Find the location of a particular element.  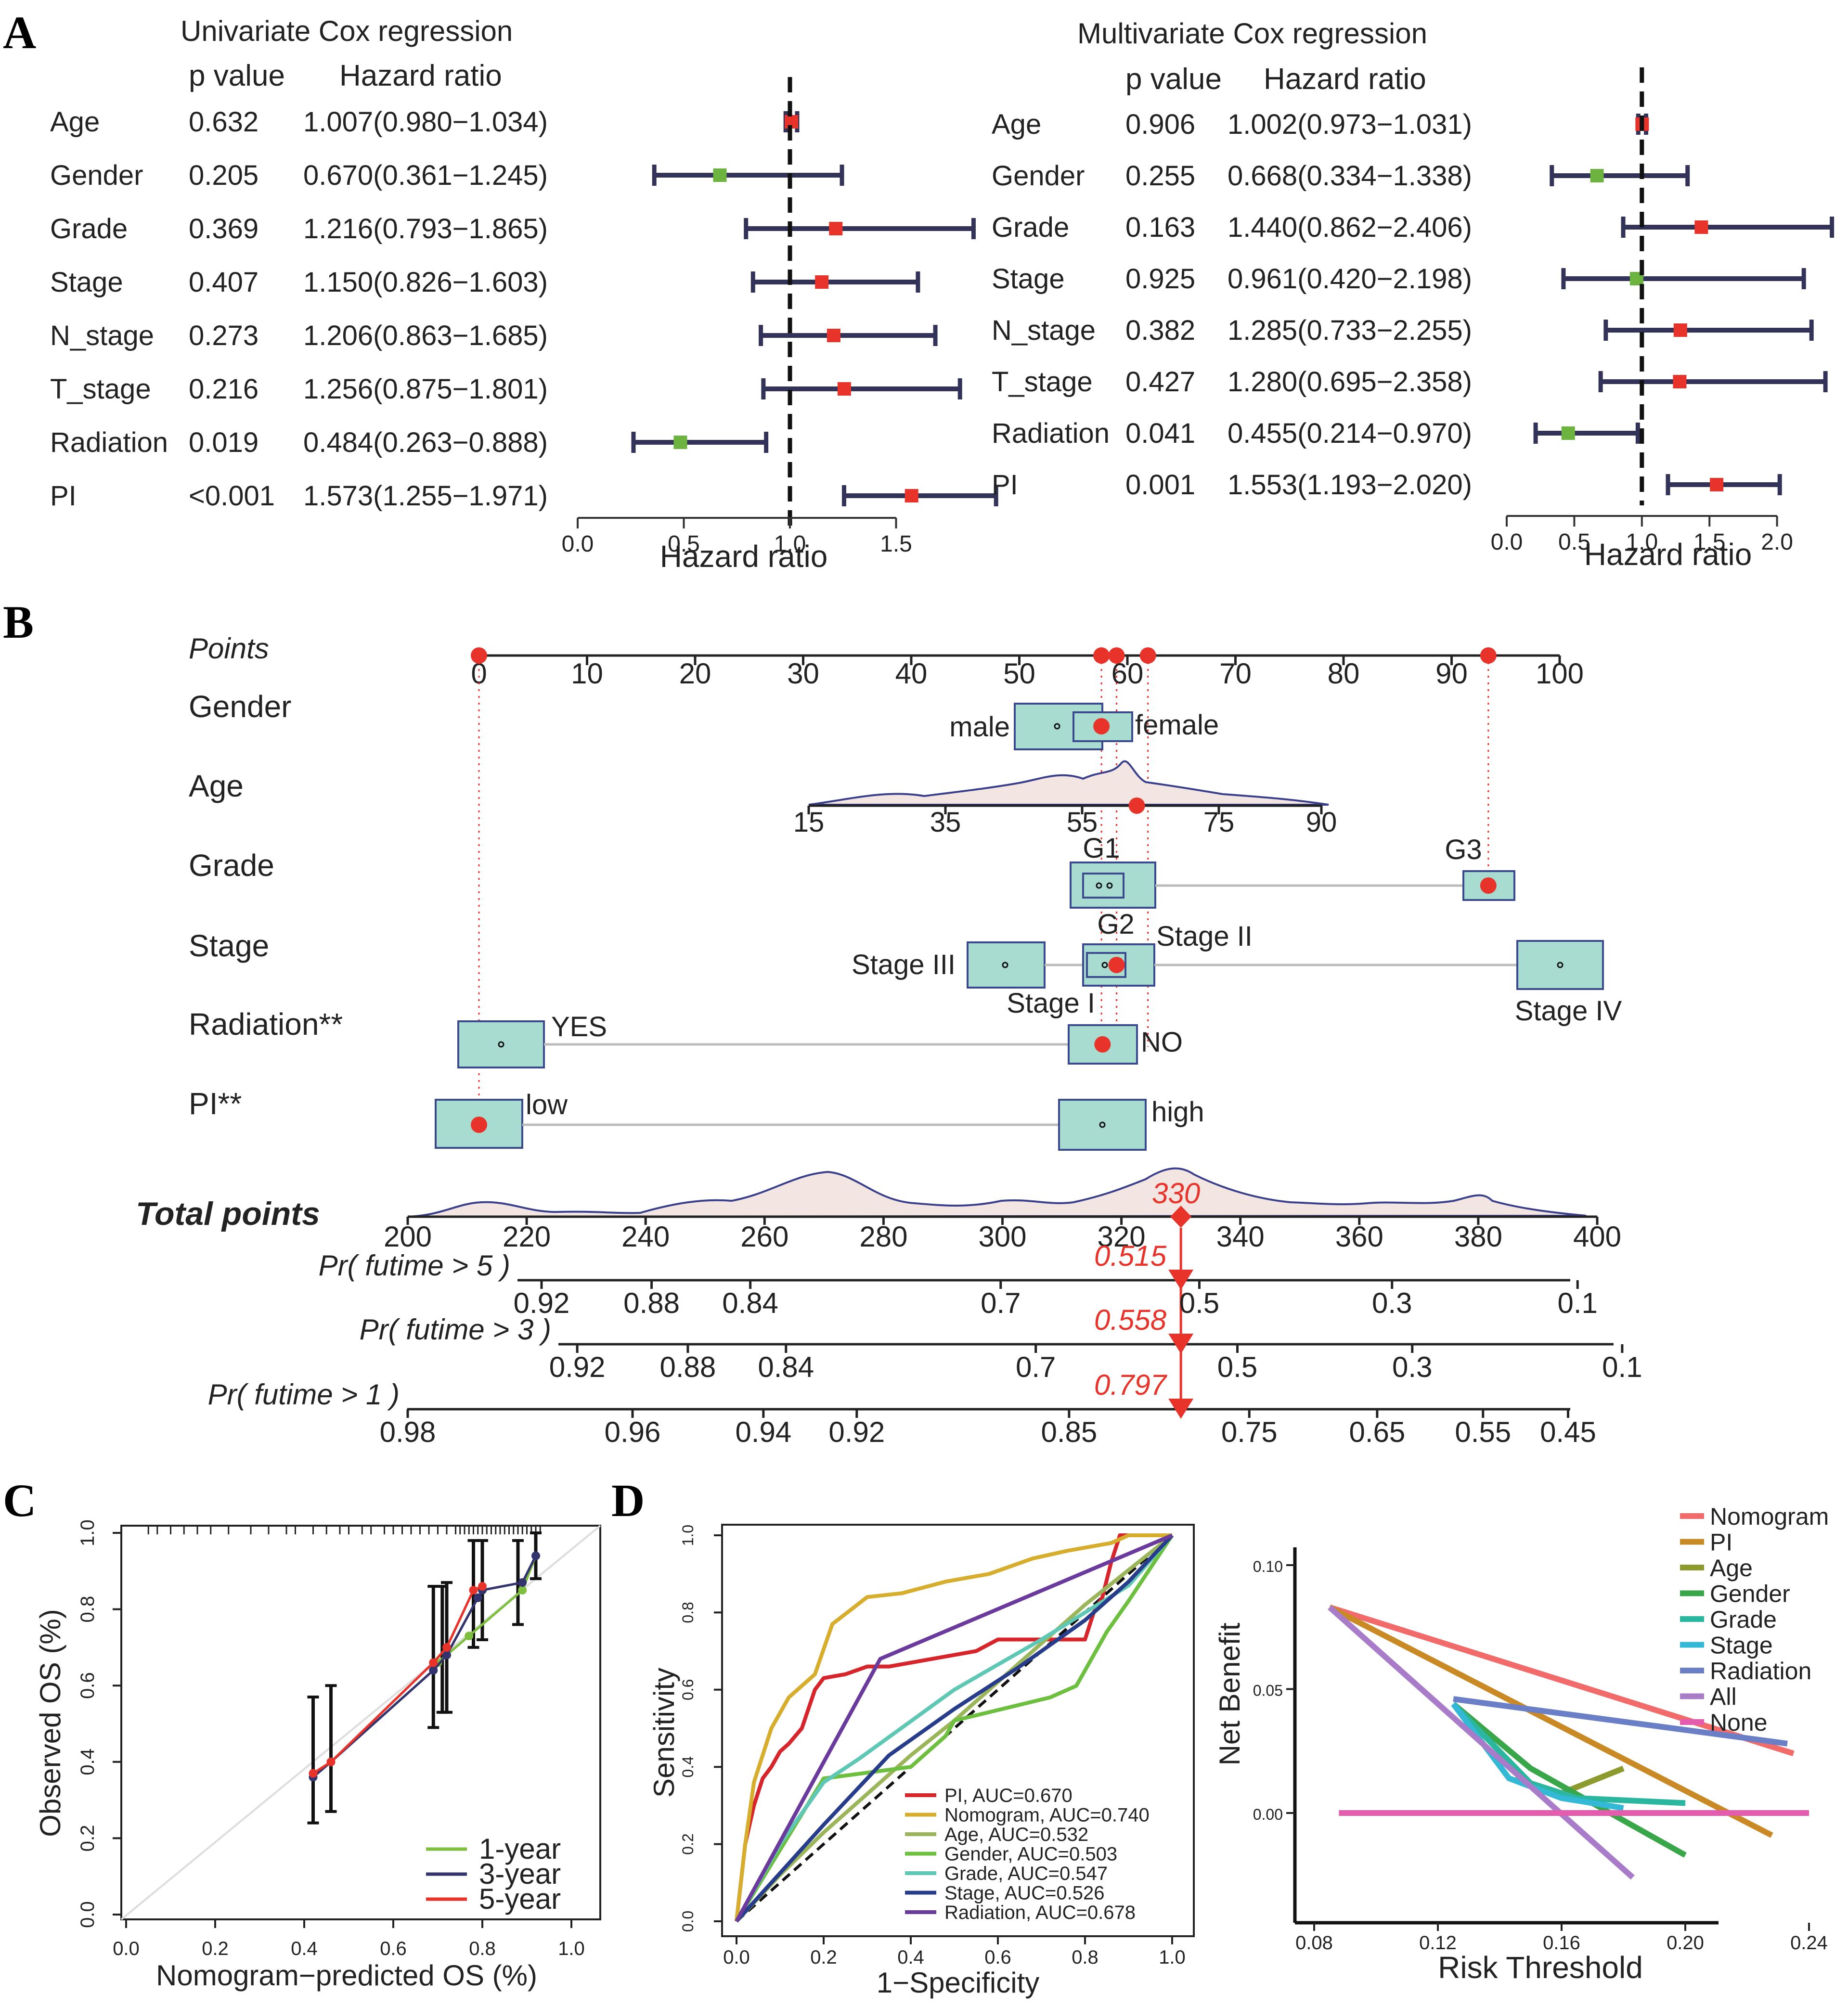

high-center is located at coordinates (1102, 1124).